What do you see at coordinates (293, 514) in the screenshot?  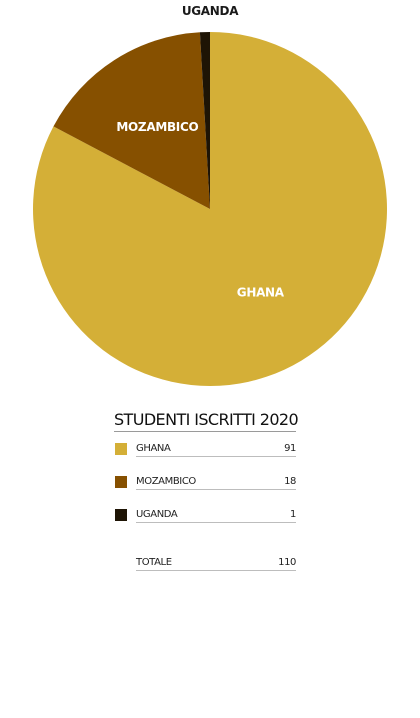 I see `legend-value-uganda: 1` at bounding box center [293, 514].